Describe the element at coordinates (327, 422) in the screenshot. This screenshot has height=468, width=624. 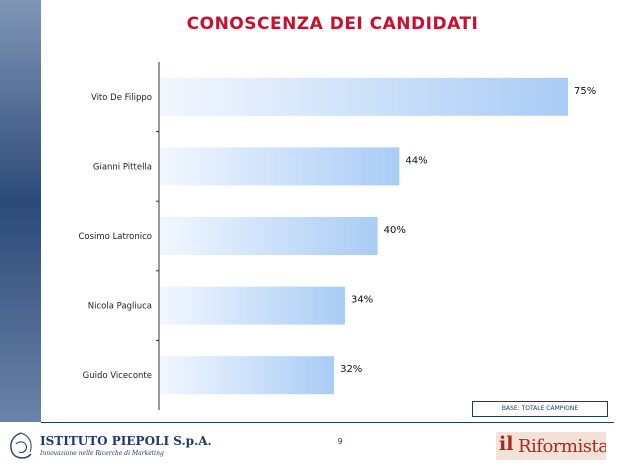
I see `footer-divider` at that location.